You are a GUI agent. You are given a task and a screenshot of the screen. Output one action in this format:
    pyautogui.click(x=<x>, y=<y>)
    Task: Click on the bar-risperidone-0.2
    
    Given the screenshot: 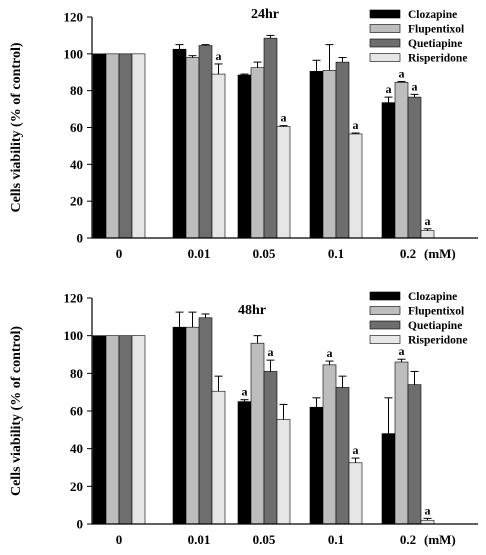 What is the action you would take?
    pyautogui.click(x=427, y=234)
    